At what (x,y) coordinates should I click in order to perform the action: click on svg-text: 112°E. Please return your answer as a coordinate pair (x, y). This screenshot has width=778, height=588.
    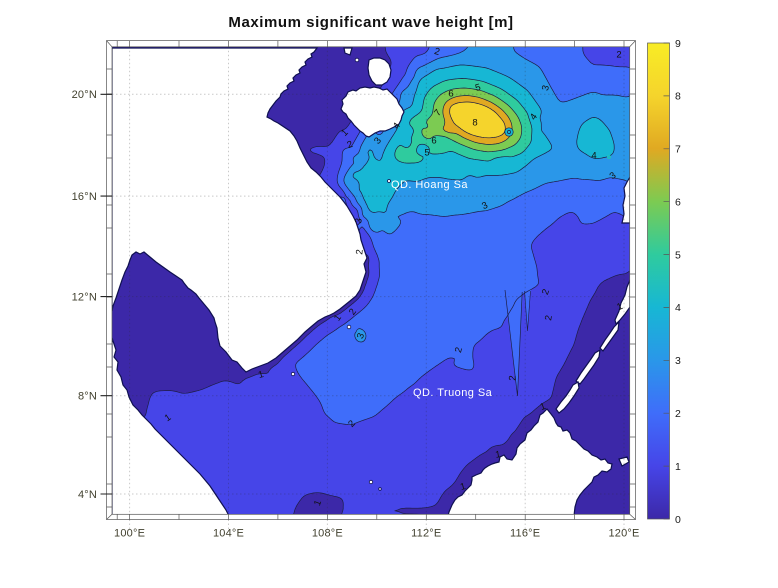
    Looking at the image, I should click on (426, 534).